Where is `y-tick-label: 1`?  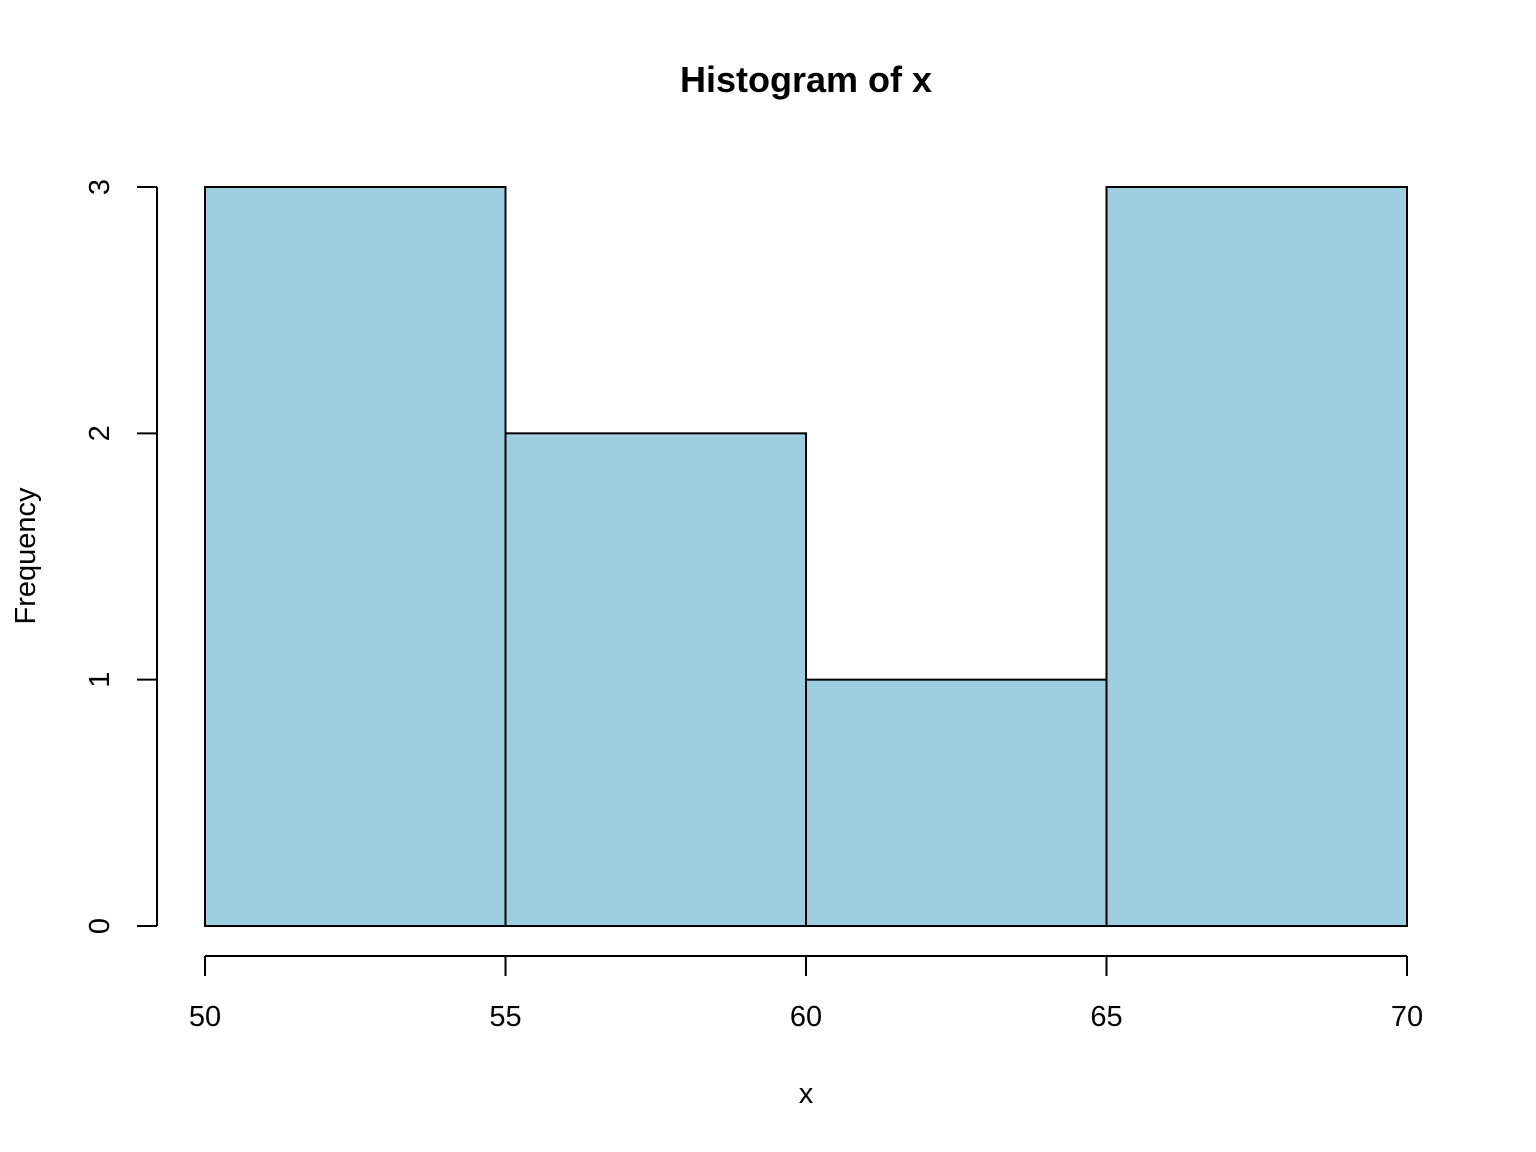
y-tick-label: 1 is located at coordinates (100, 680).